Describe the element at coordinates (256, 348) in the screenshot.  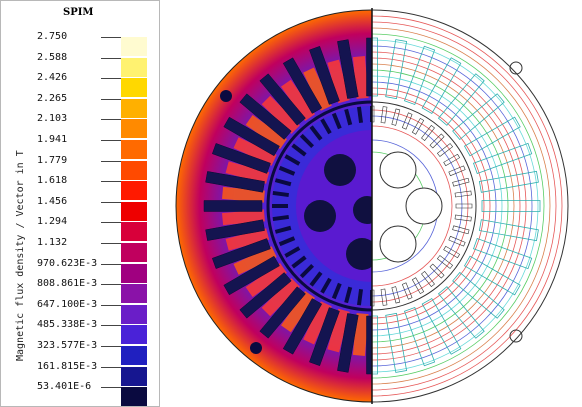
I see `mount-hole` at that location.